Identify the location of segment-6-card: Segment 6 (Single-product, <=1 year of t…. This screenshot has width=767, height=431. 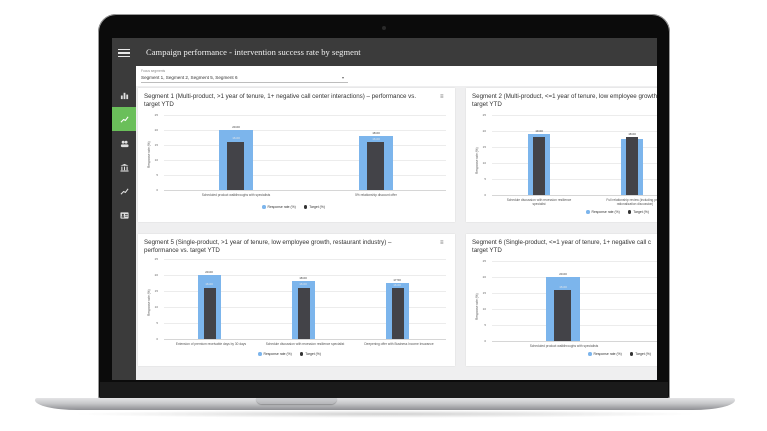
(561, 300).